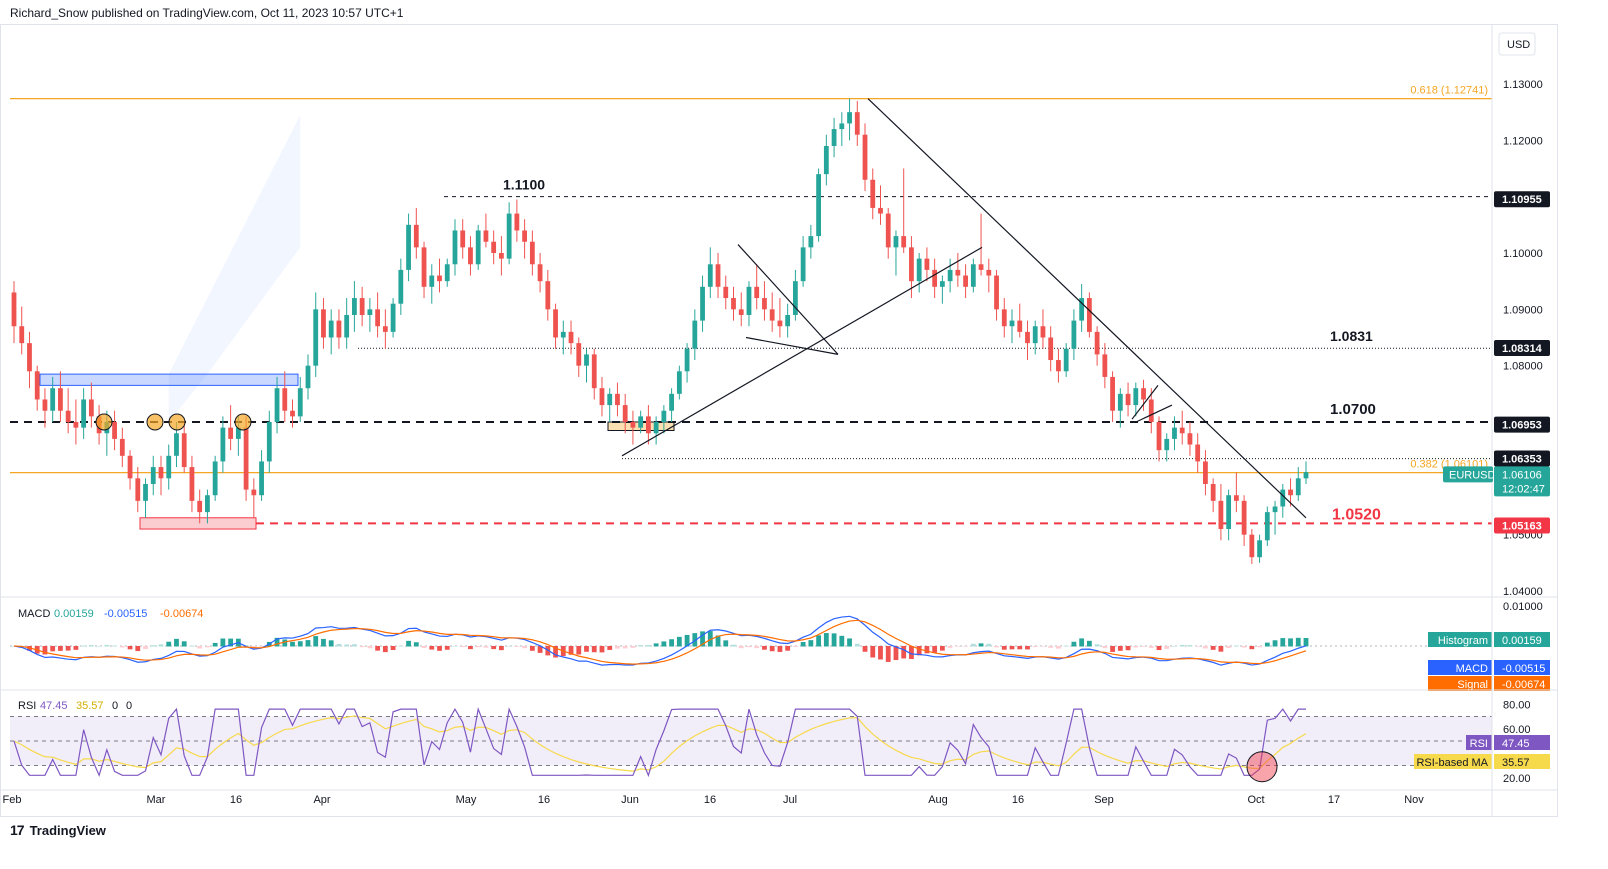  What do you see at coordinates (1449, 91) in the screenshot?
I see `fib-label-0: 0.618 (1.12741)` at bounding box center [1449, 91].